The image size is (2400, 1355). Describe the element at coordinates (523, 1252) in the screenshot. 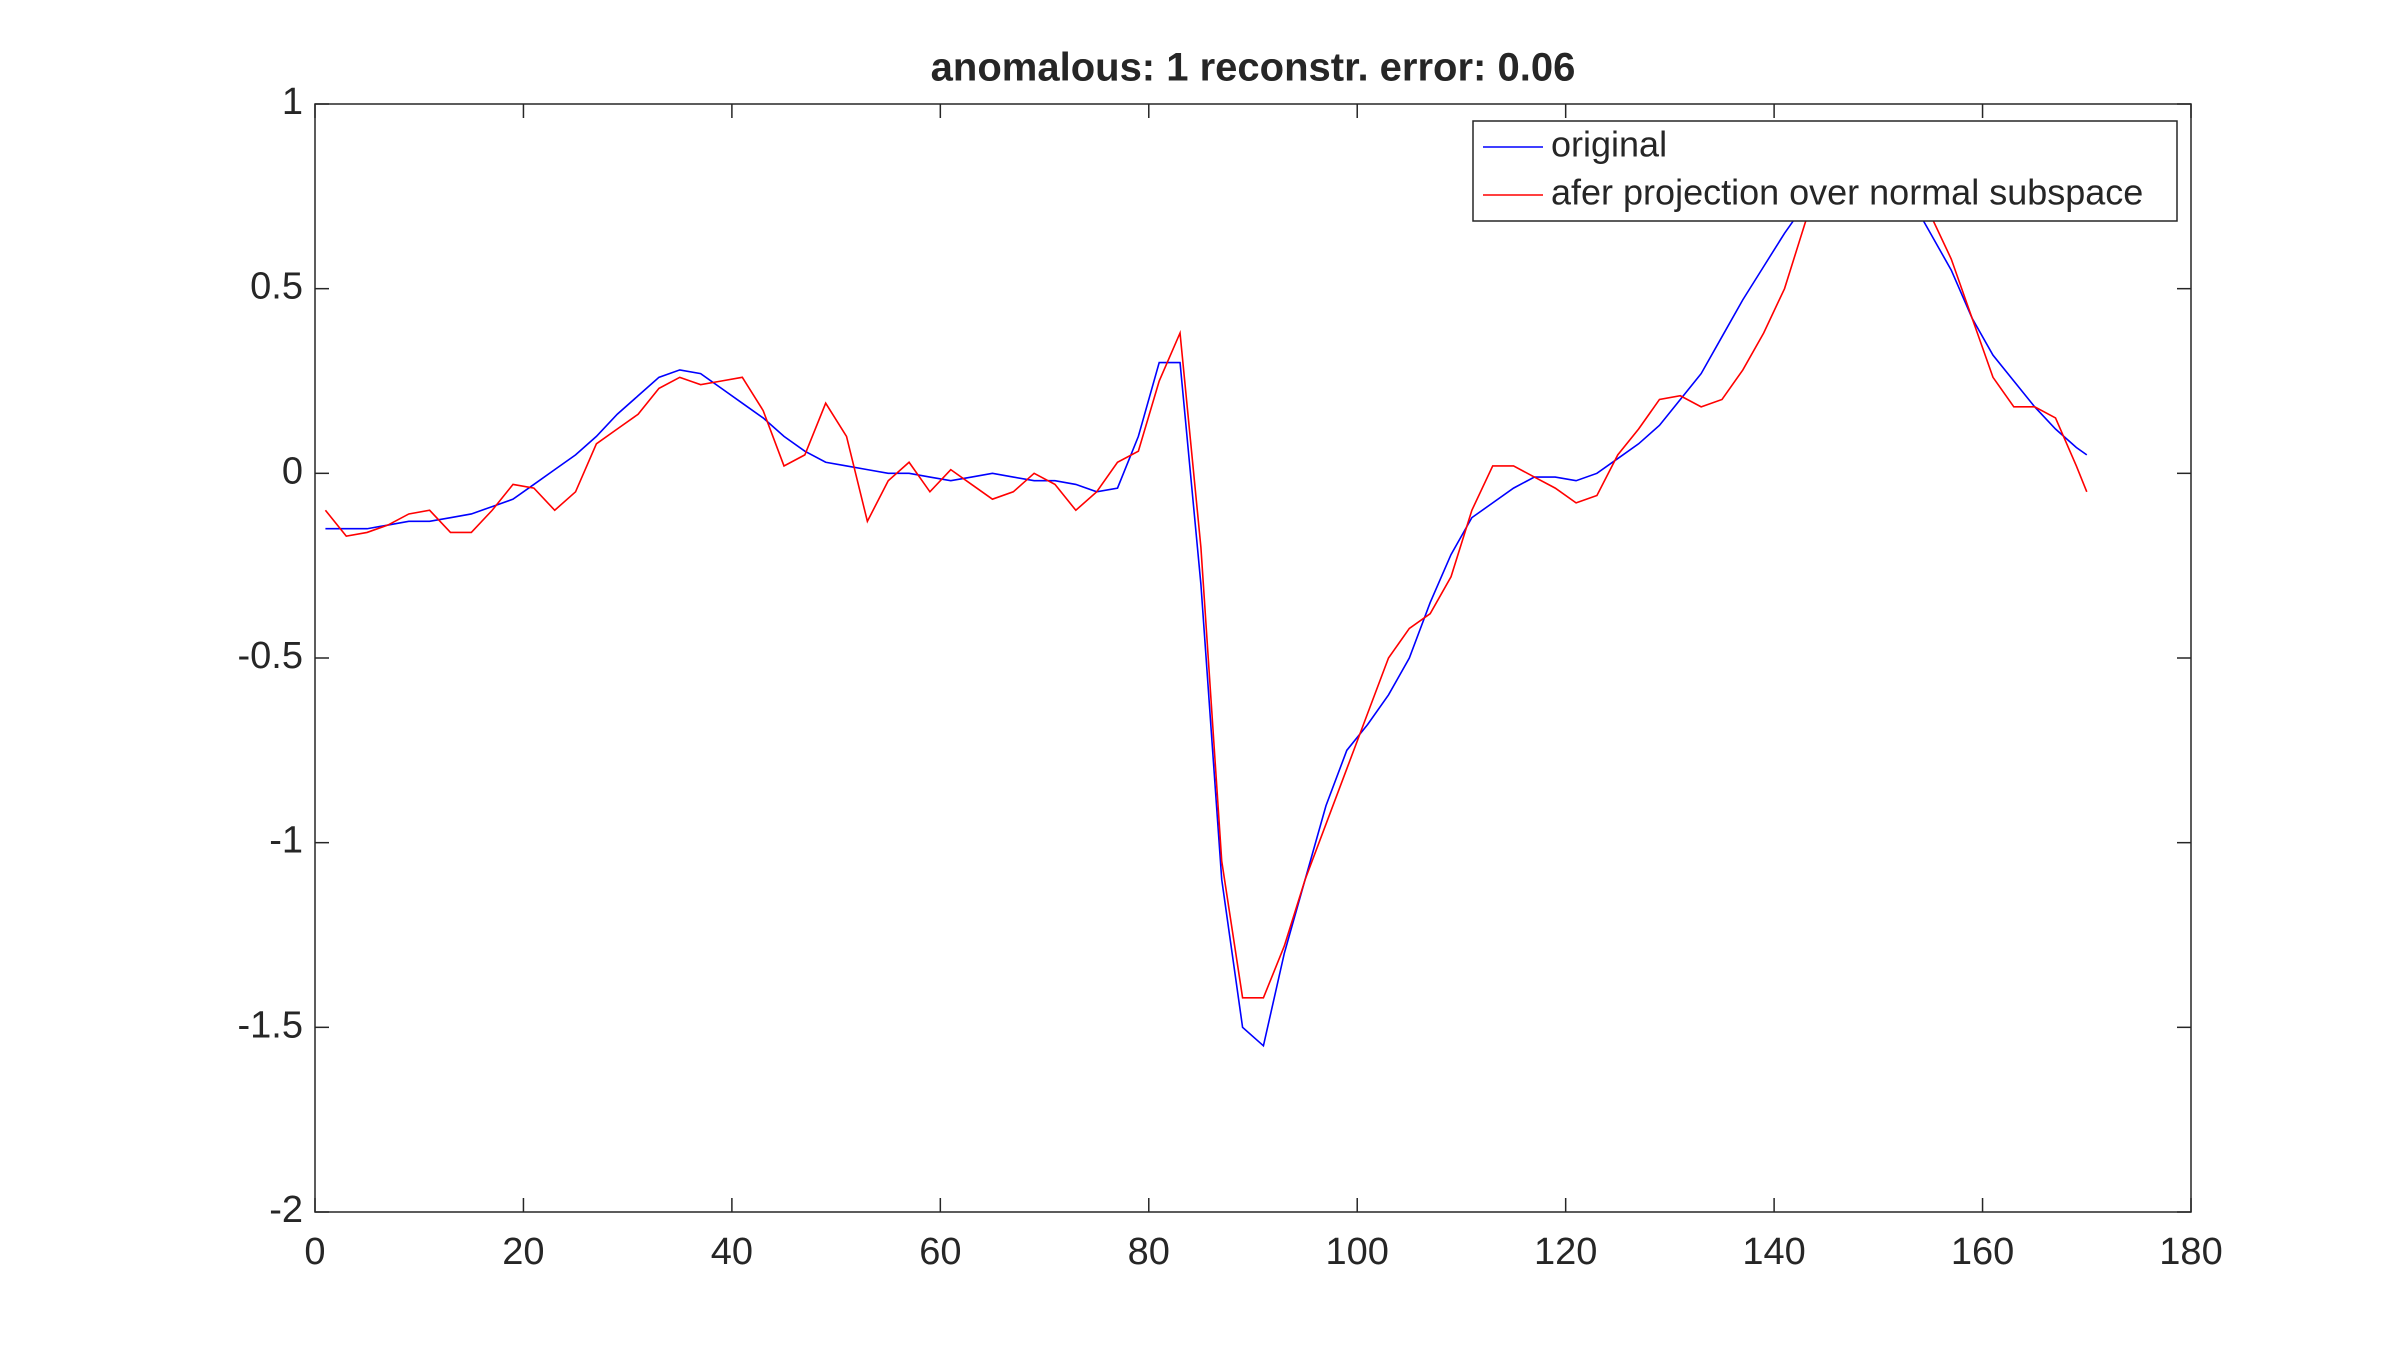

I see `x-tick-label: 20` at that location.